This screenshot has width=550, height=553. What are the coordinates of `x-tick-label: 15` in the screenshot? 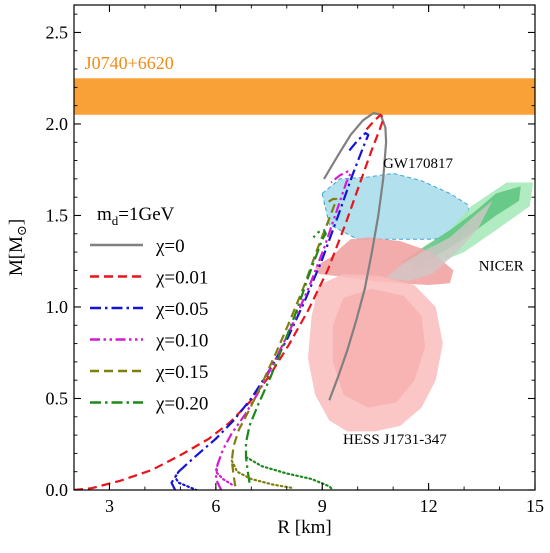 It's located at (535, 506).